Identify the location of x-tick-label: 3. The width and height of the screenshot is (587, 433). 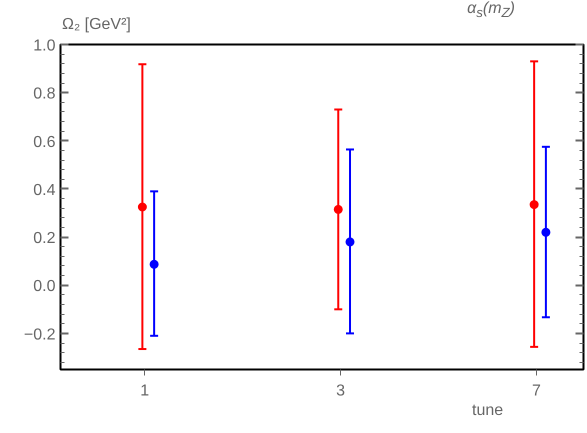
(341, 391).